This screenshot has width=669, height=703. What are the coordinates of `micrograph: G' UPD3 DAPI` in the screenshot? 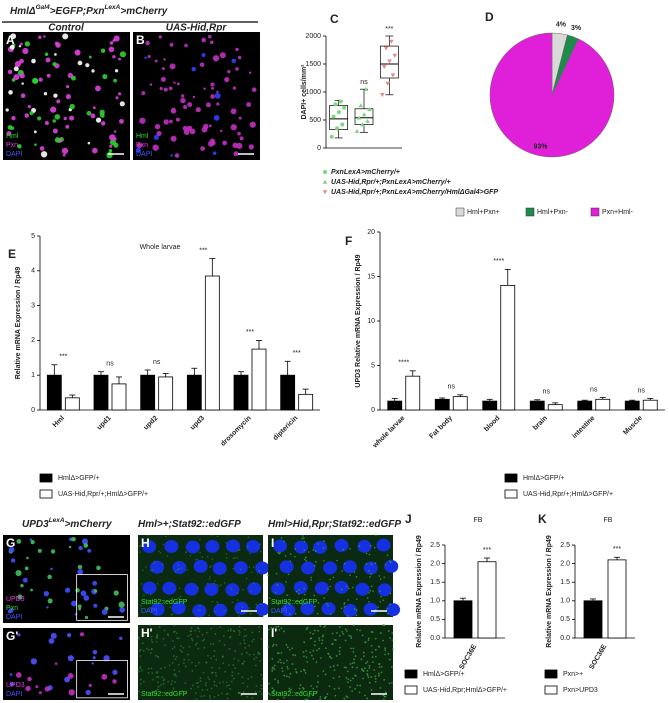 It's located at (66, 664).